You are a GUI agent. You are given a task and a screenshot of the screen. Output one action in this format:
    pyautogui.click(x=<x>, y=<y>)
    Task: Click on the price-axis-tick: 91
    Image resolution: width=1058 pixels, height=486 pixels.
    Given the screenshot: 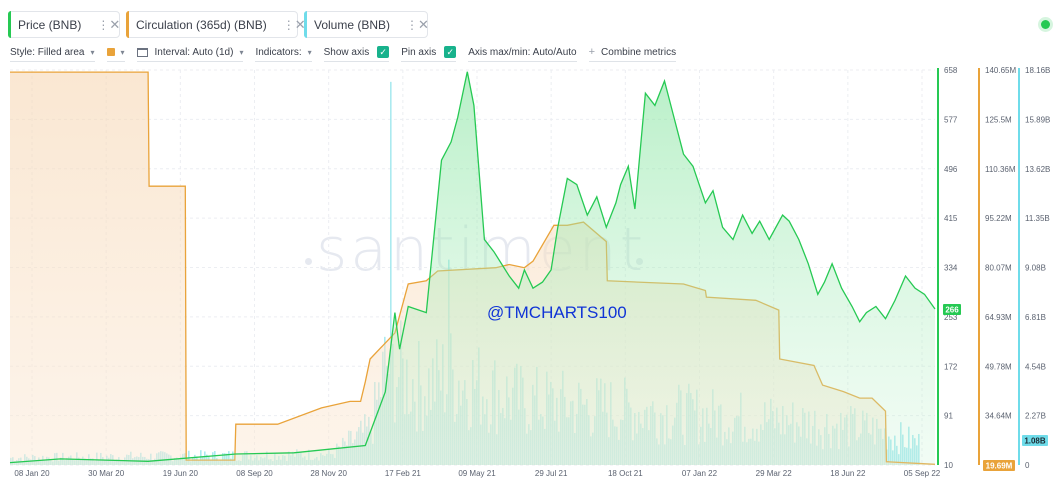 What is the action you would take?
    pyautogui.click(x=948, y=416)
    